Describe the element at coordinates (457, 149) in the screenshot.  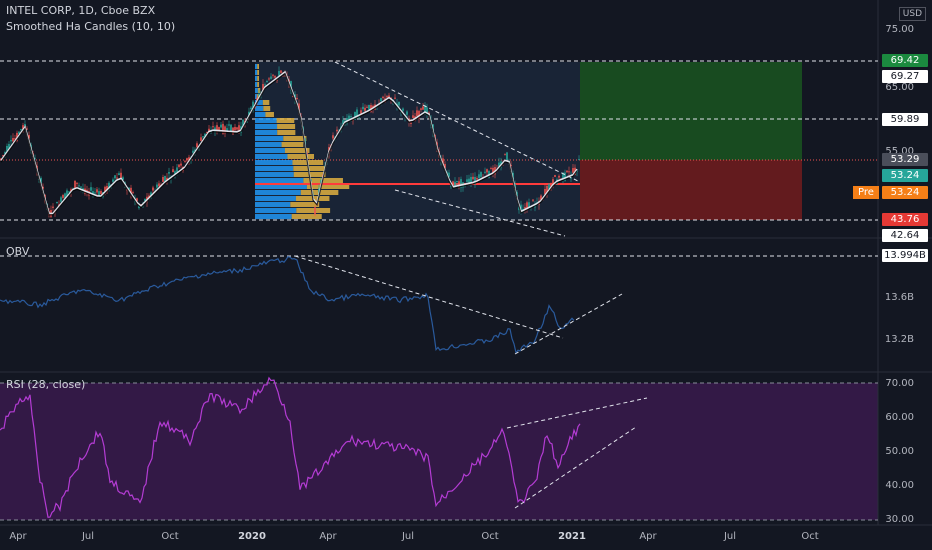
I see `trend-lines-price` at that location.